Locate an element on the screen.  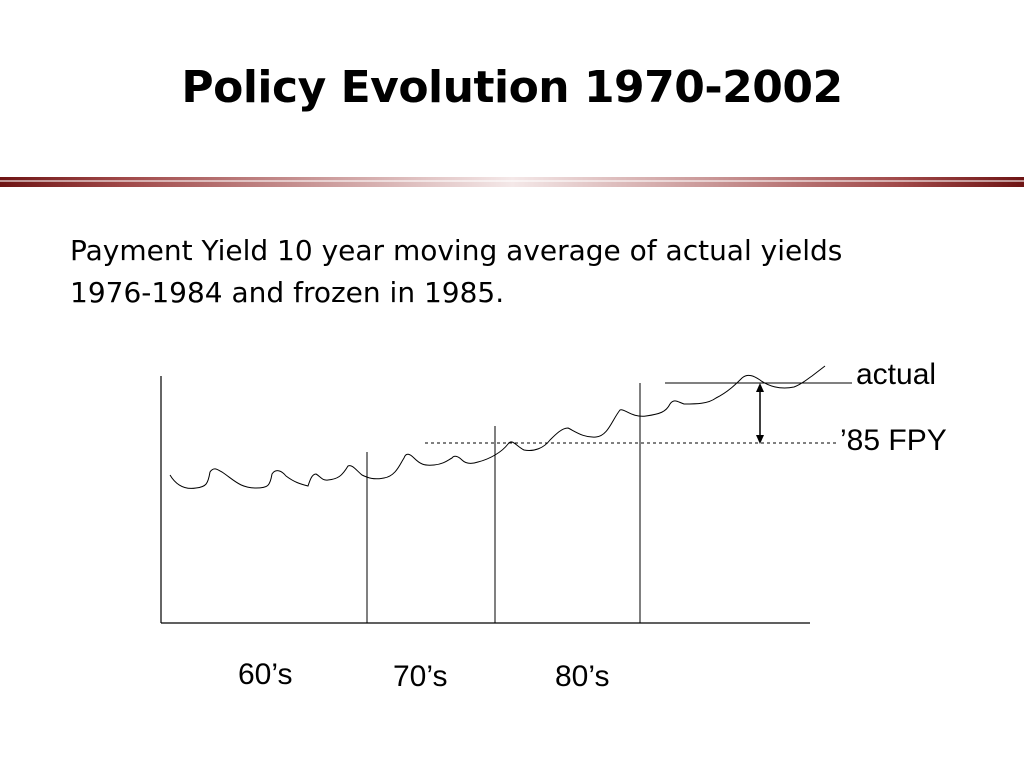
actual-yield-curve is located at coordinates (497, 427).